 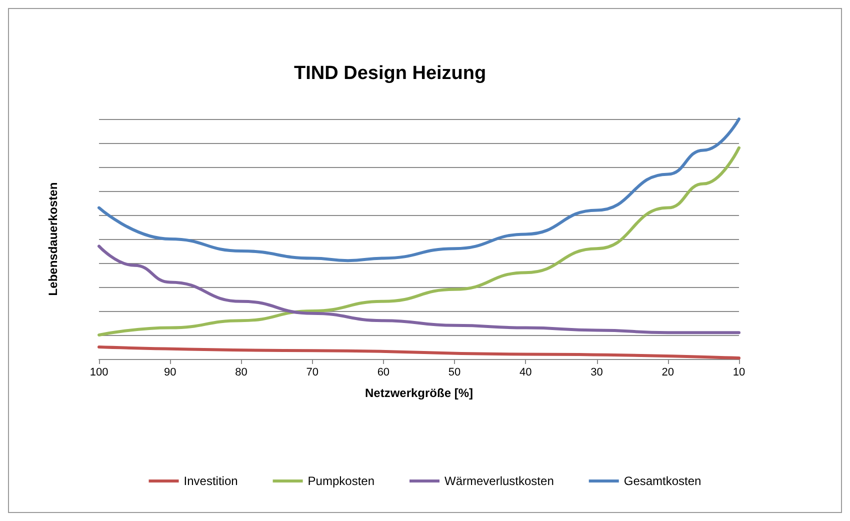 I want to click on x-tick-label: 30, so click(x=596, y=372).